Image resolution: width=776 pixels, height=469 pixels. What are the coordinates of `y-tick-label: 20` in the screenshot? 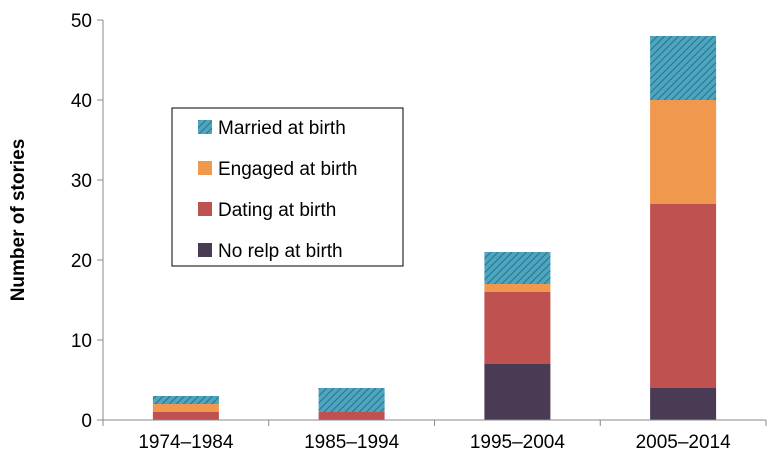 It's located at (81, 261).